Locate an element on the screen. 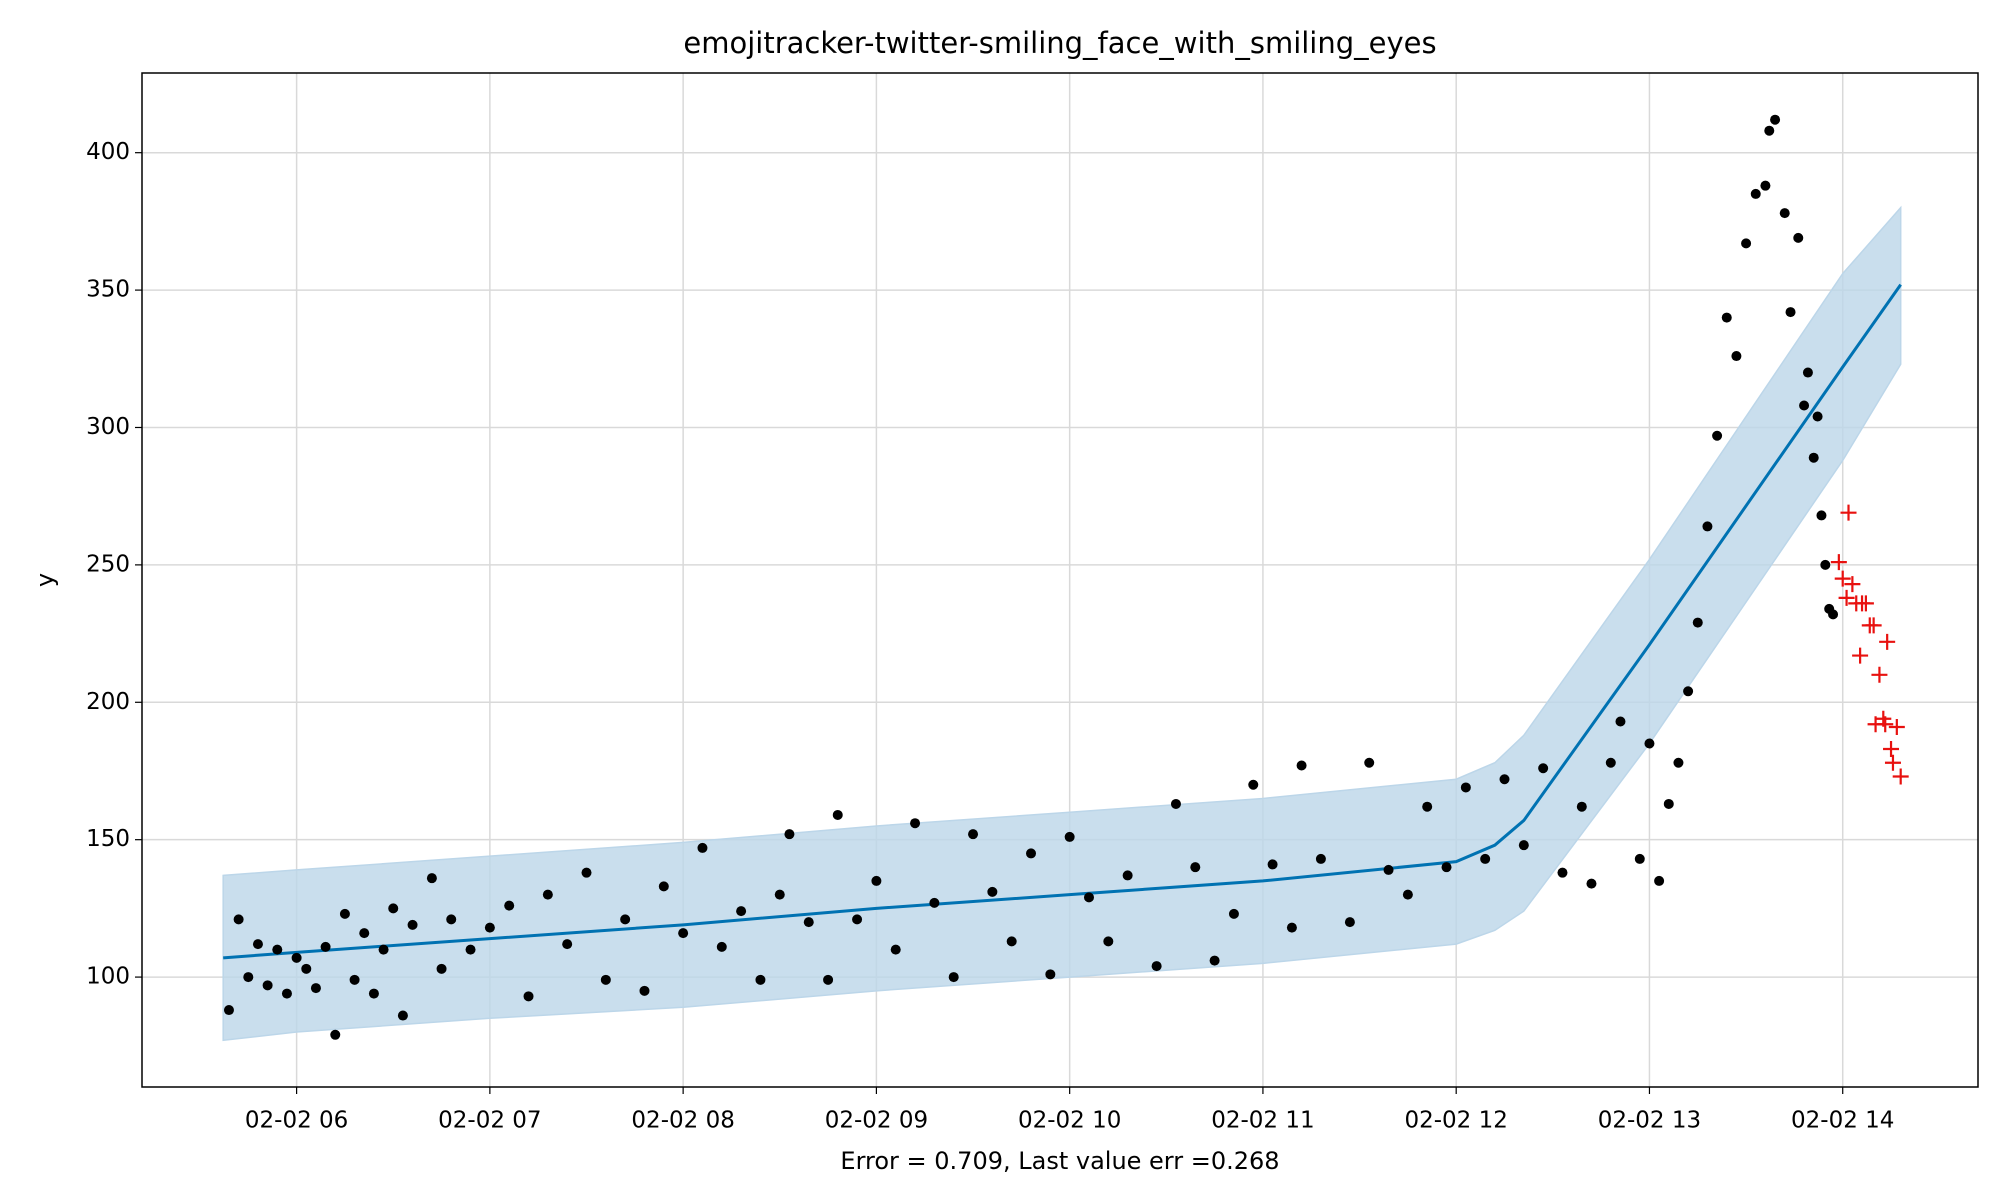 The height and width of the screenshot is (1200, 2000). y-tick-label: 400 is located at coordinates (108, 152).